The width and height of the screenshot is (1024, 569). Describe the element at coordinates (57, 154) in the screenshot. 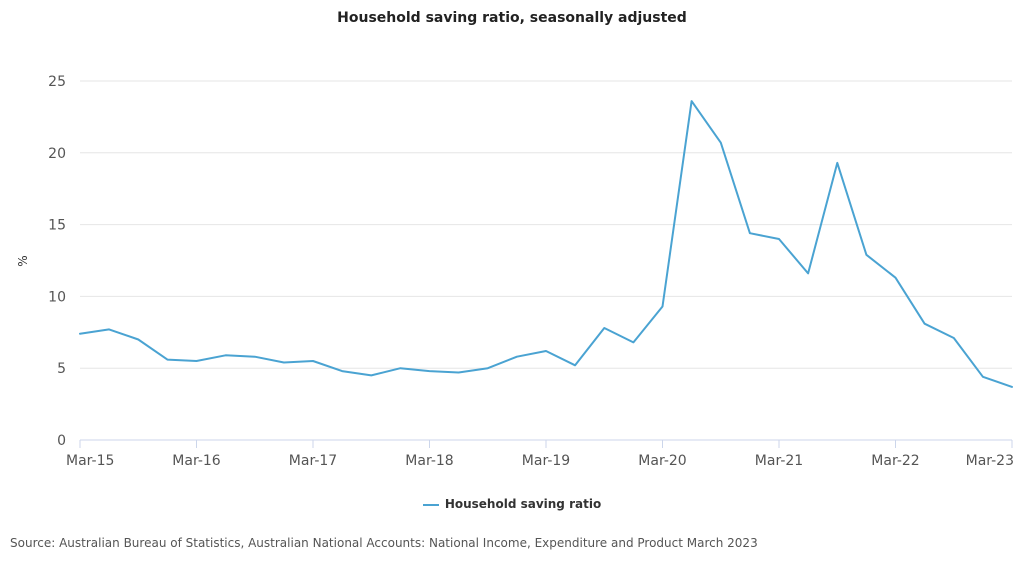

I see `y-tick-label: 20` at that location.